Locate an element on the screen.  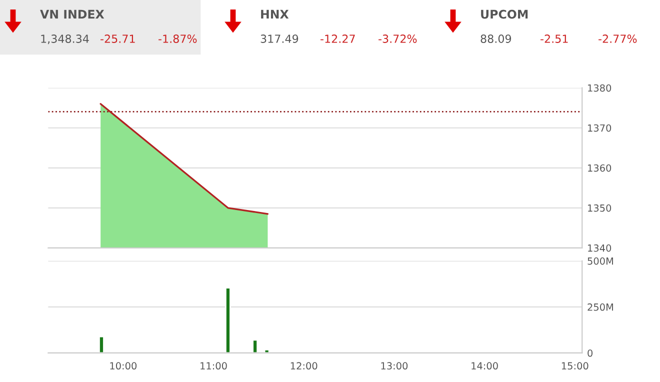
y-tick-label: 250M is located at coordinates (600, 307).